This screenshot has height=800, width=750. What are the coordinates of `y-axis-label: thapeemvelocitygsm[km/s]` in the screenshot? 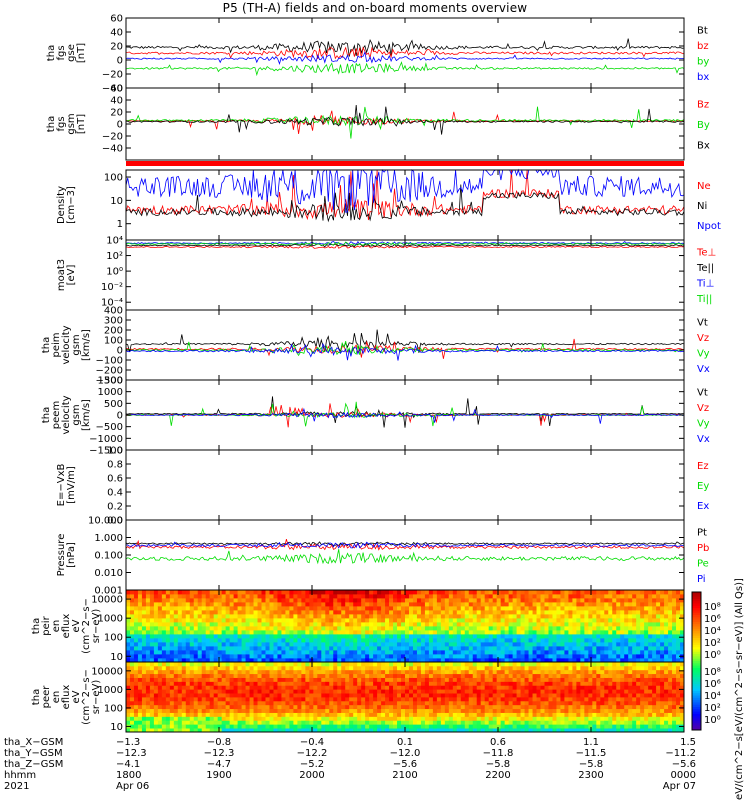 It's located at (66, 414).